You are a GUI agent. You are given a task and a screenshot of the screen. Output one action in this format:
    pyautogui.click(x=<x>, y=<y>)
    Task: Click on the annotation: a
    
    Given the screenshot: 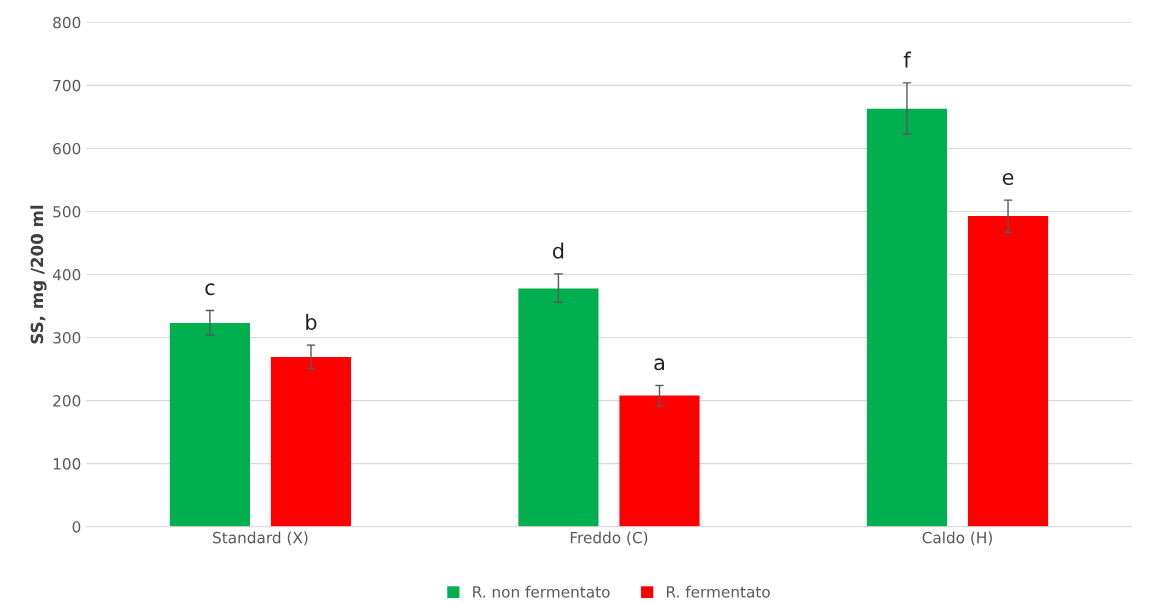 What is the action you would take?
    pyautogui.click(x=659, y=364)
    